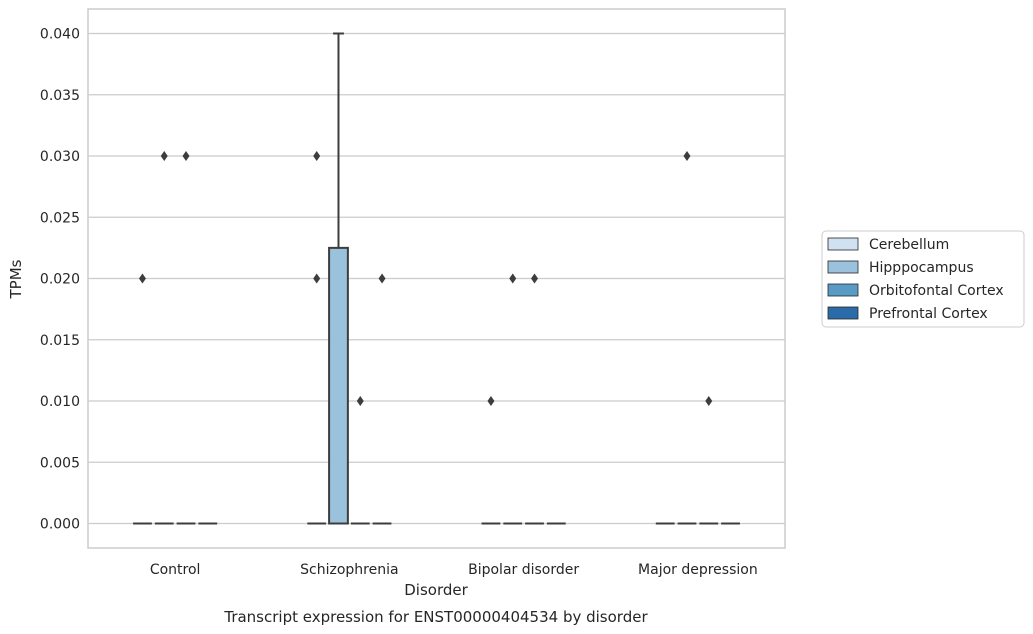 The image size is (1033, 634). What do you see at coordinates (338, 385) in the screenshot?
I see `box-body` at bounding box center [338, 385].